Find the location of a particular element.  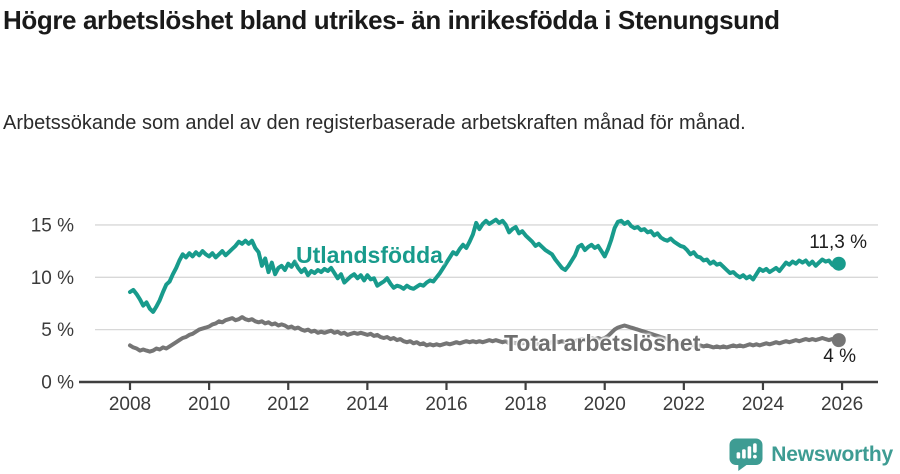

y-tick-label: 10 % is located at coordinates (52, 278).